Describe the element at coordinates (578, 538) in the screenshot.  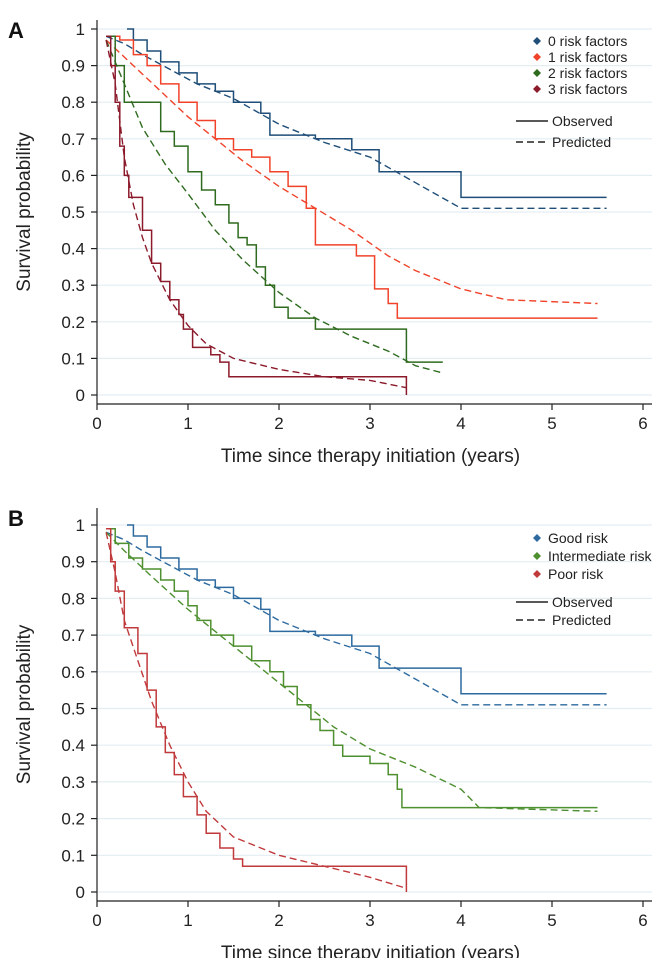
I see `legend-label: Good risk` at that location.